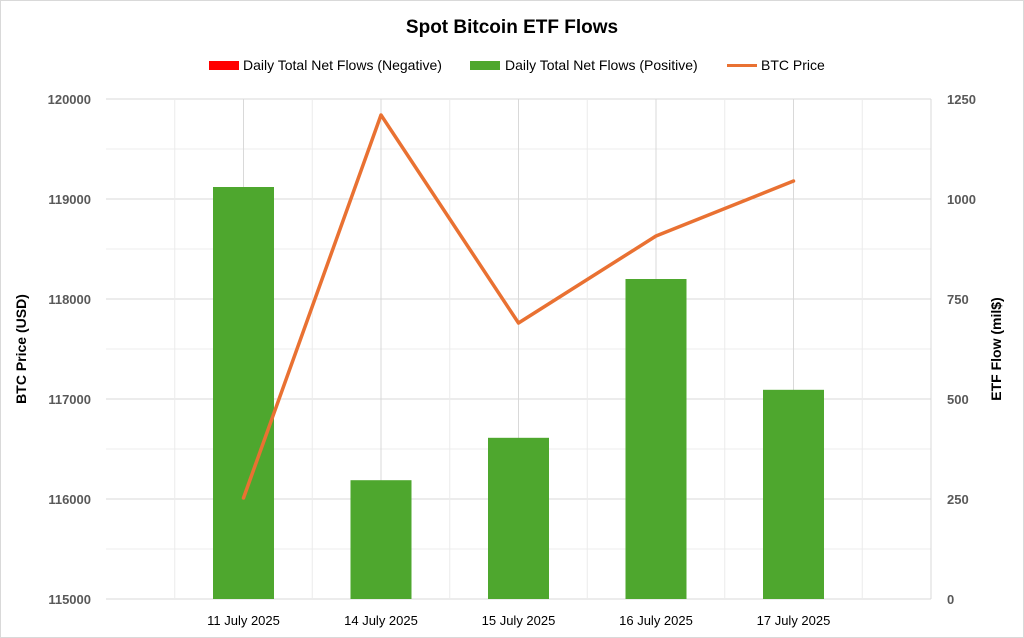 This screenshot has width=1024, height=638. I want to click on y2-tick-label: 250, so click(958, 499).